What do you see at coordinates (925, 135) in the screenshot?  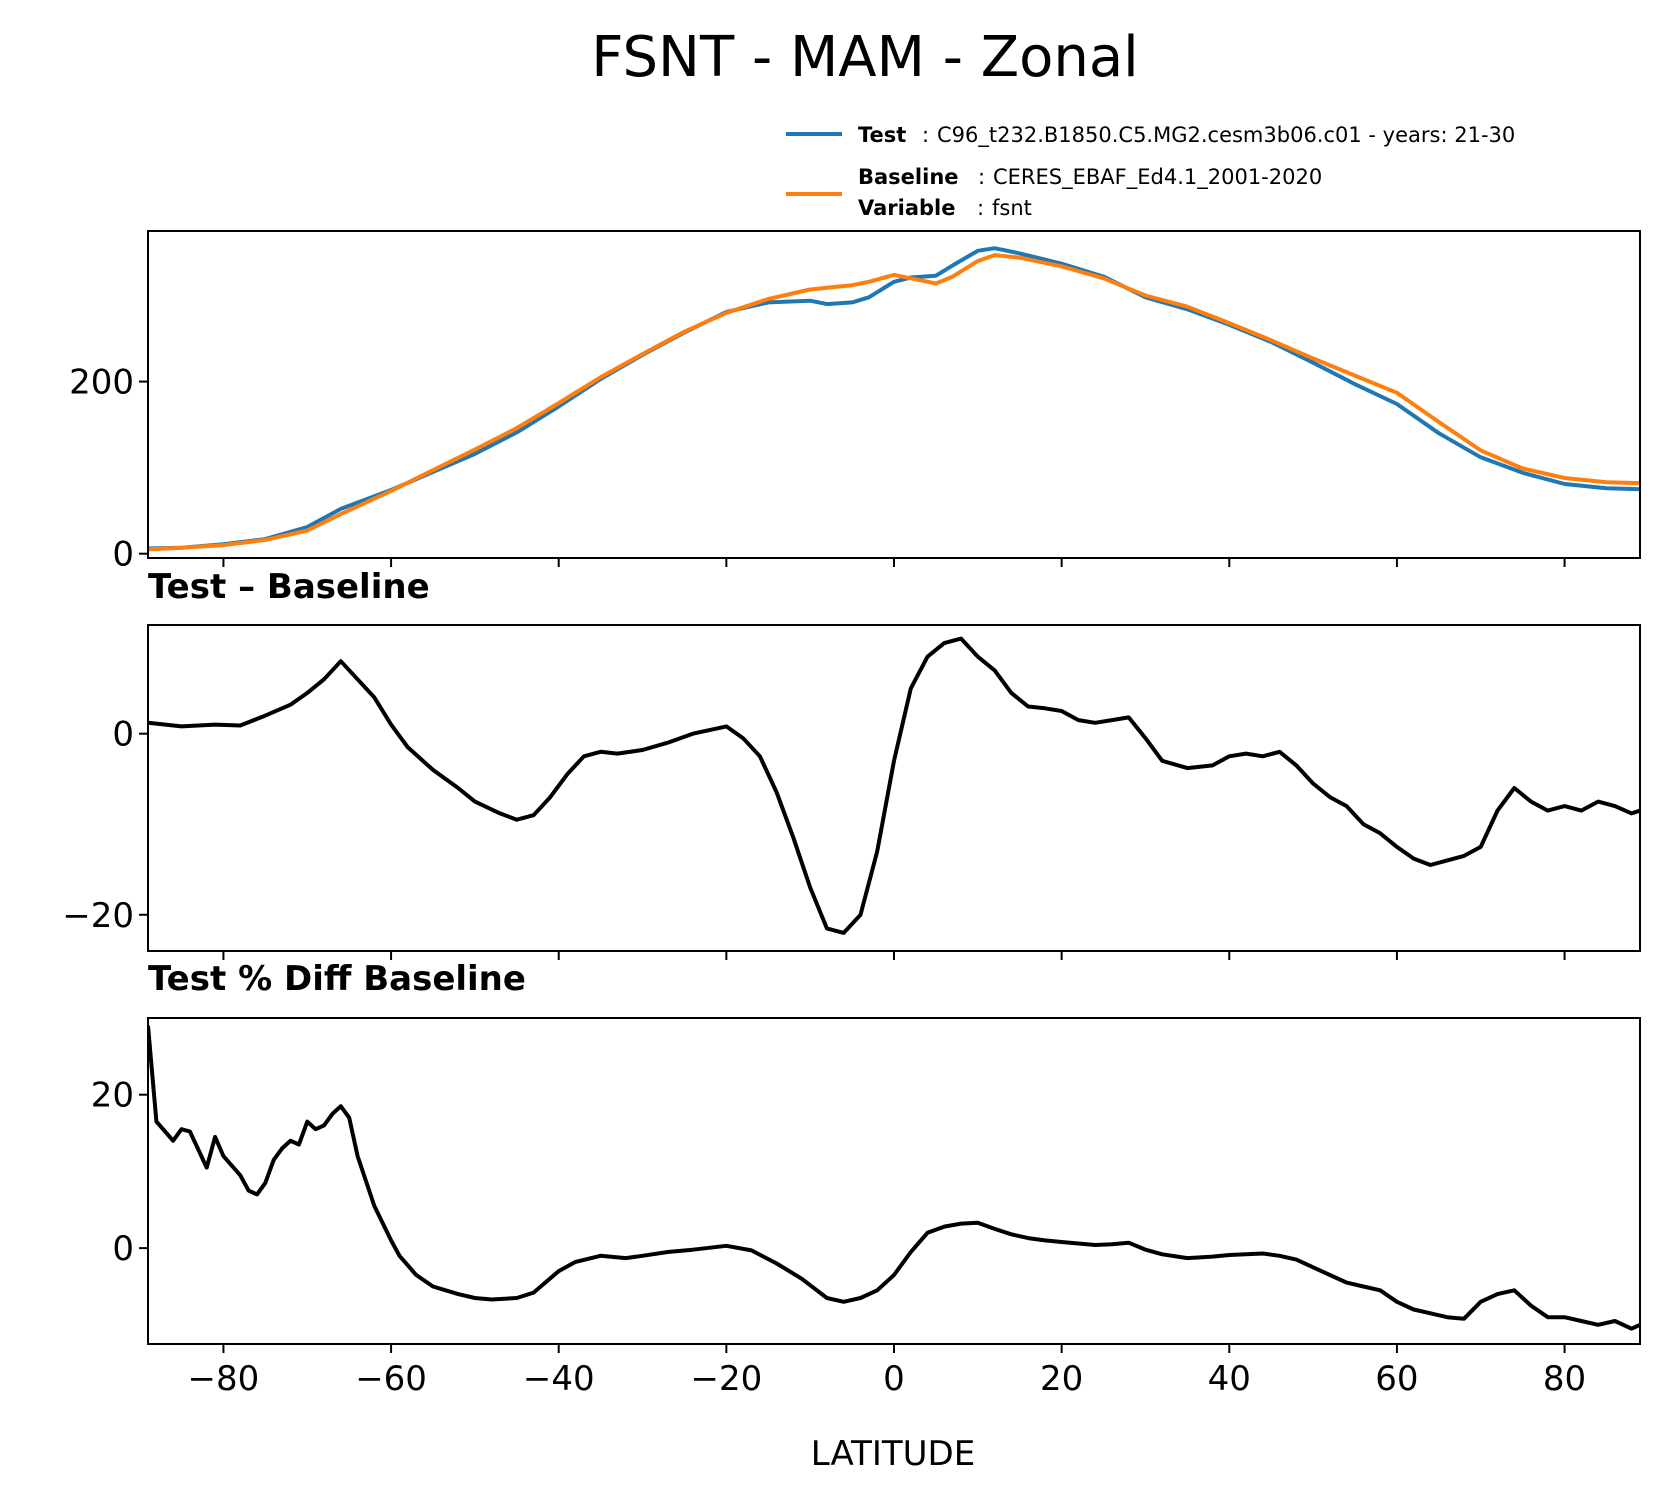 I see `legend-test-colon: :` at bounding box center [925, 135].